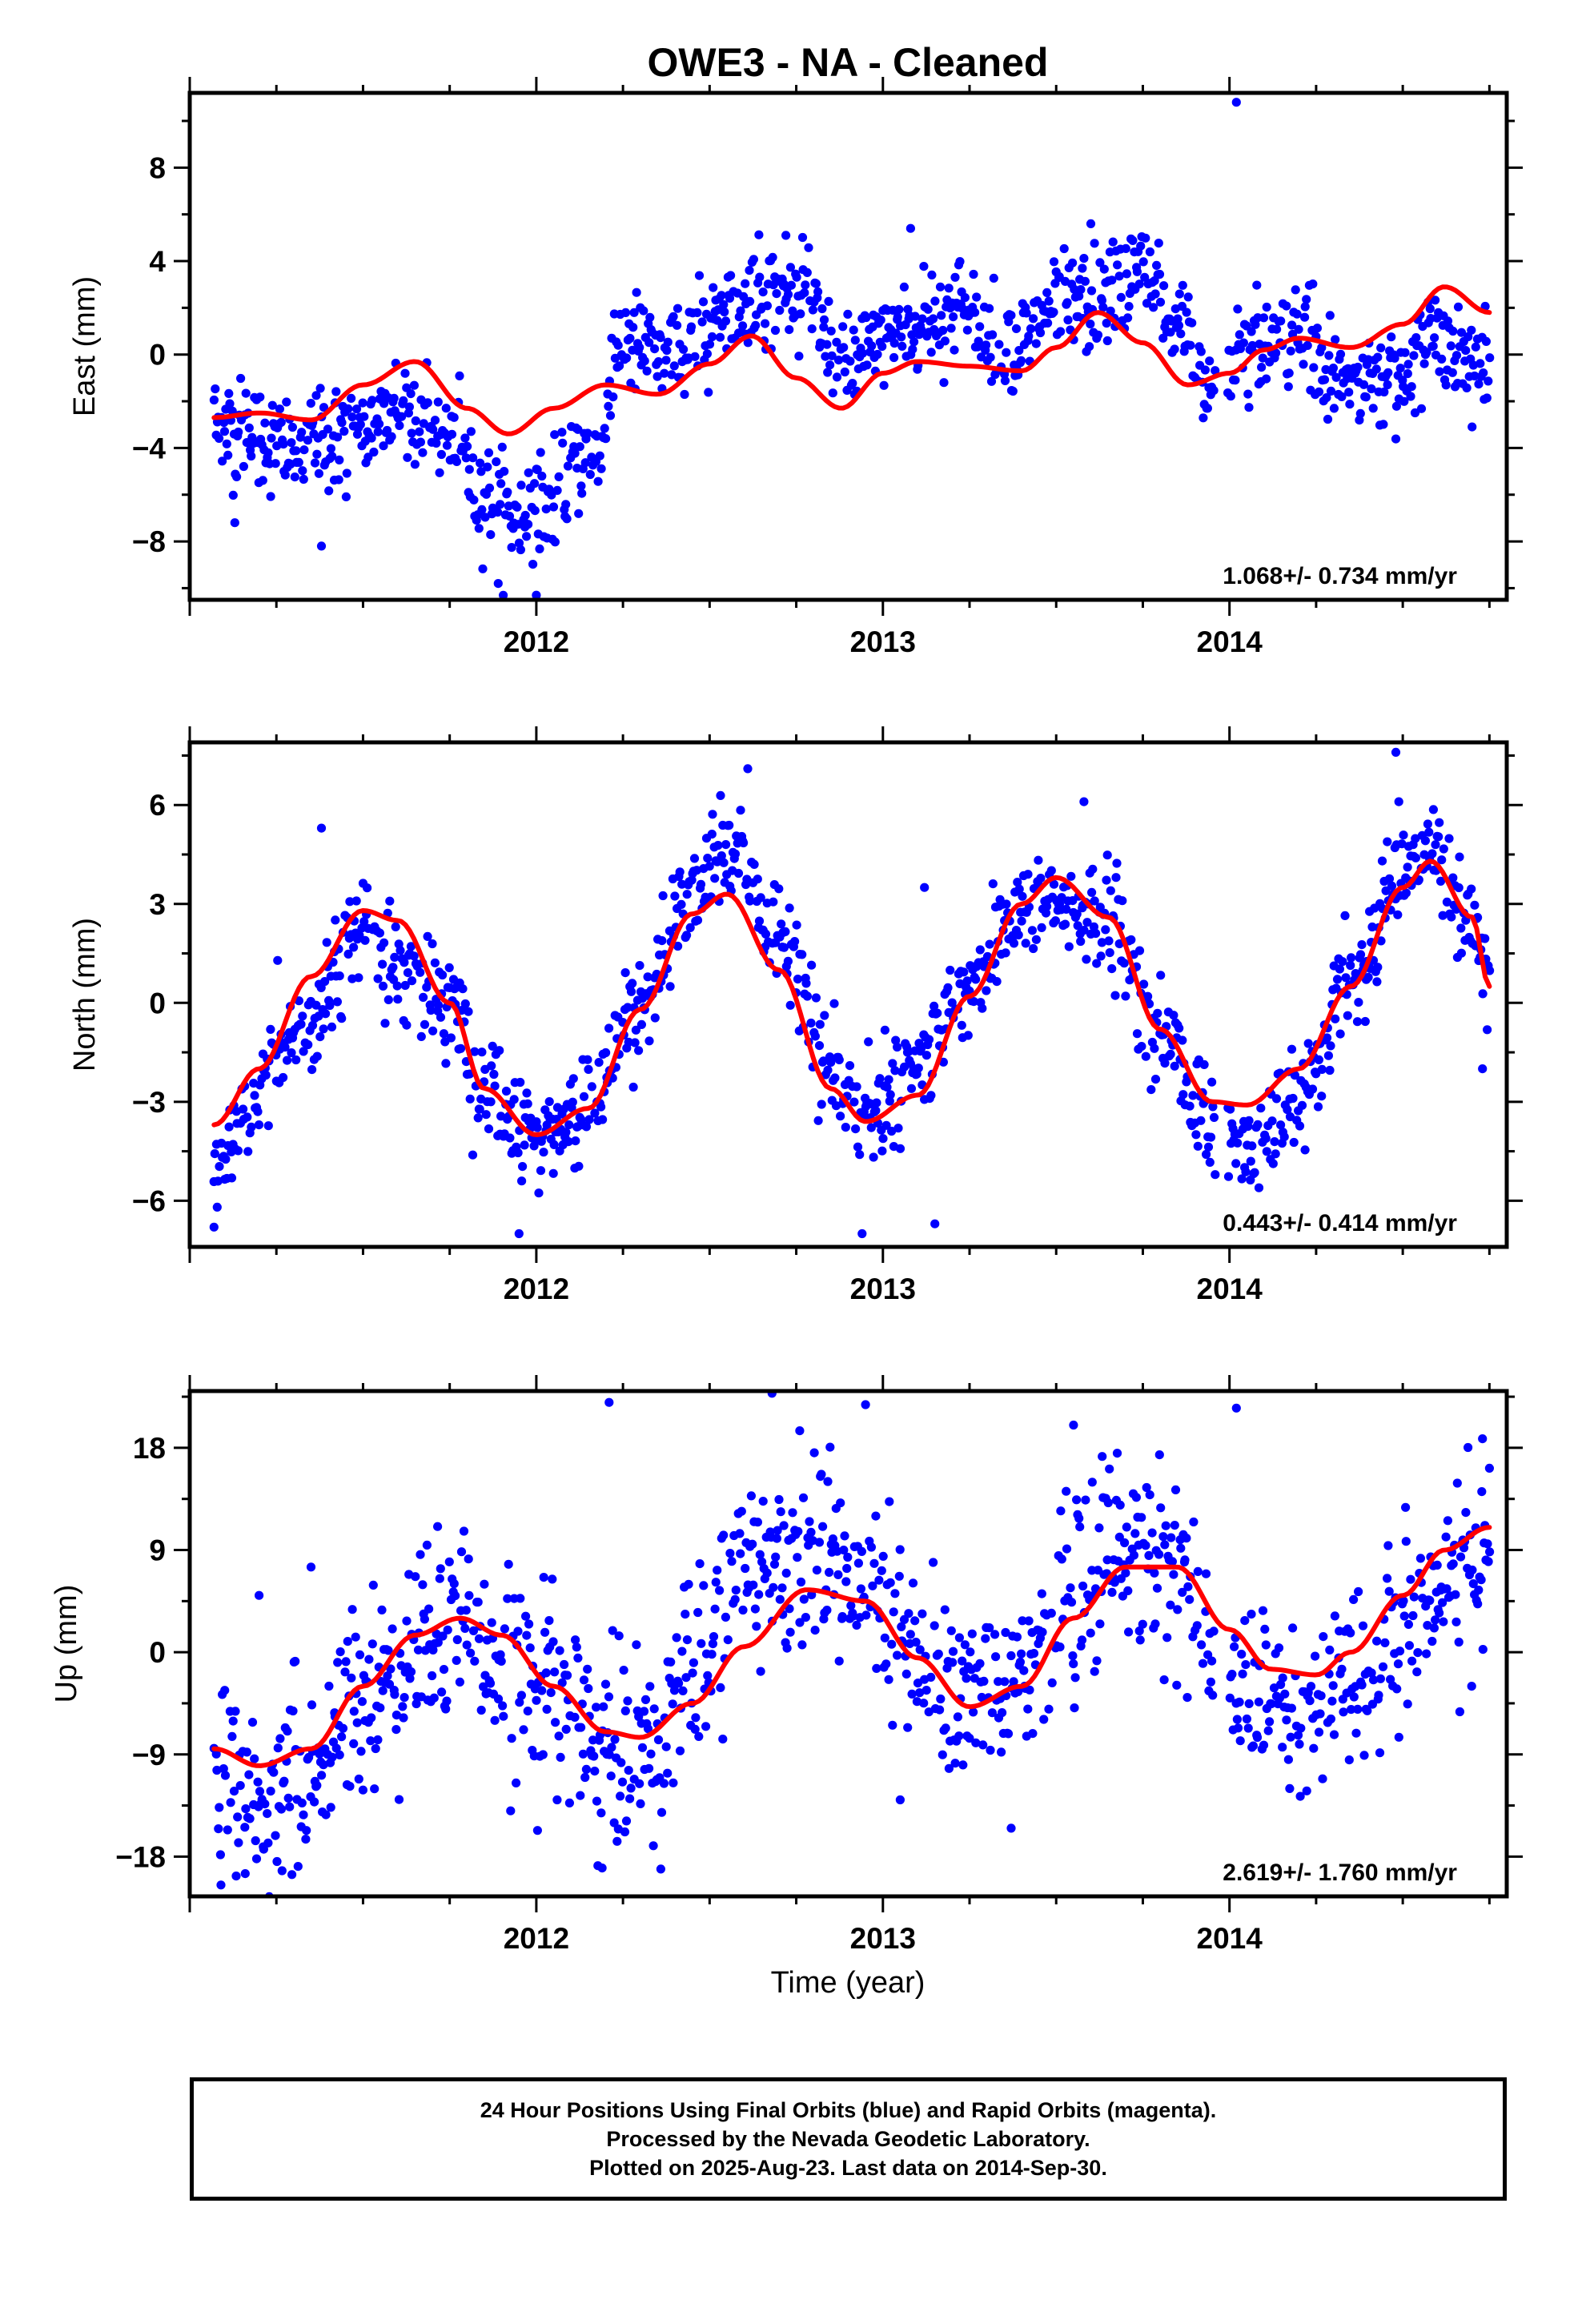 The width and height of the screenshot is (1582, 2324). Describe the element at coordinates (157, 1653) in the screenshot. I see `y-tick-label: 0` at that location.